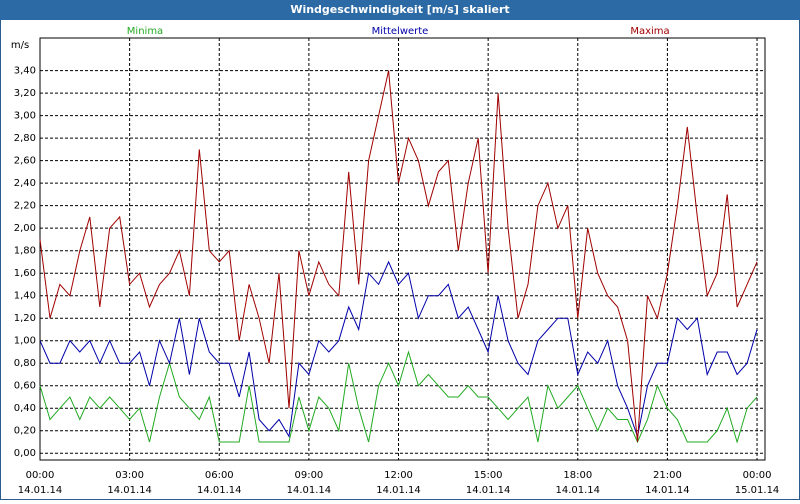 The image size is (800, 504). Describe the element at coordinates (20, 45) in the screenshot. I see `y-unit: m/s` at that location.